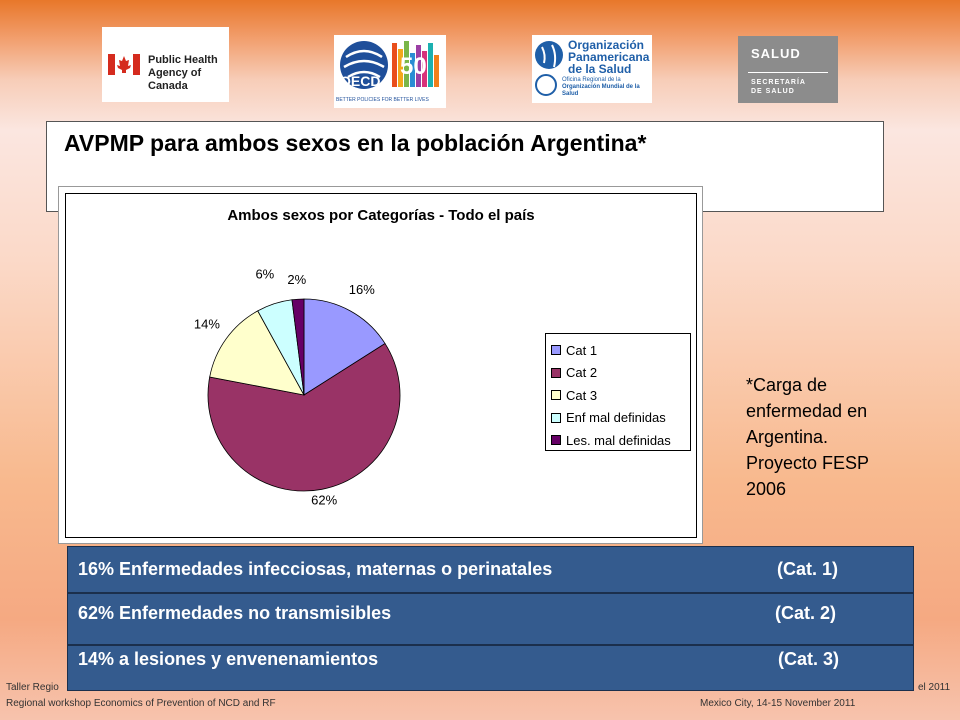 This screenshot has height=720, width=960. Describe the element at coordinates (808, 569) in the screenshot. I see `category-row-code: (Cat. 1)` at that location.